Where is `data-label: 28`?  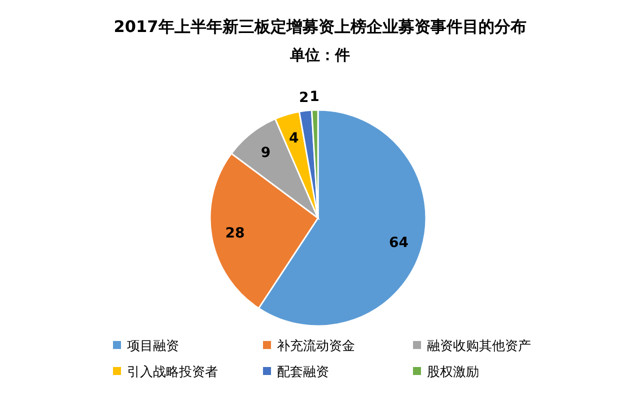
data-label: 28 is located at coordinates (235, 234).